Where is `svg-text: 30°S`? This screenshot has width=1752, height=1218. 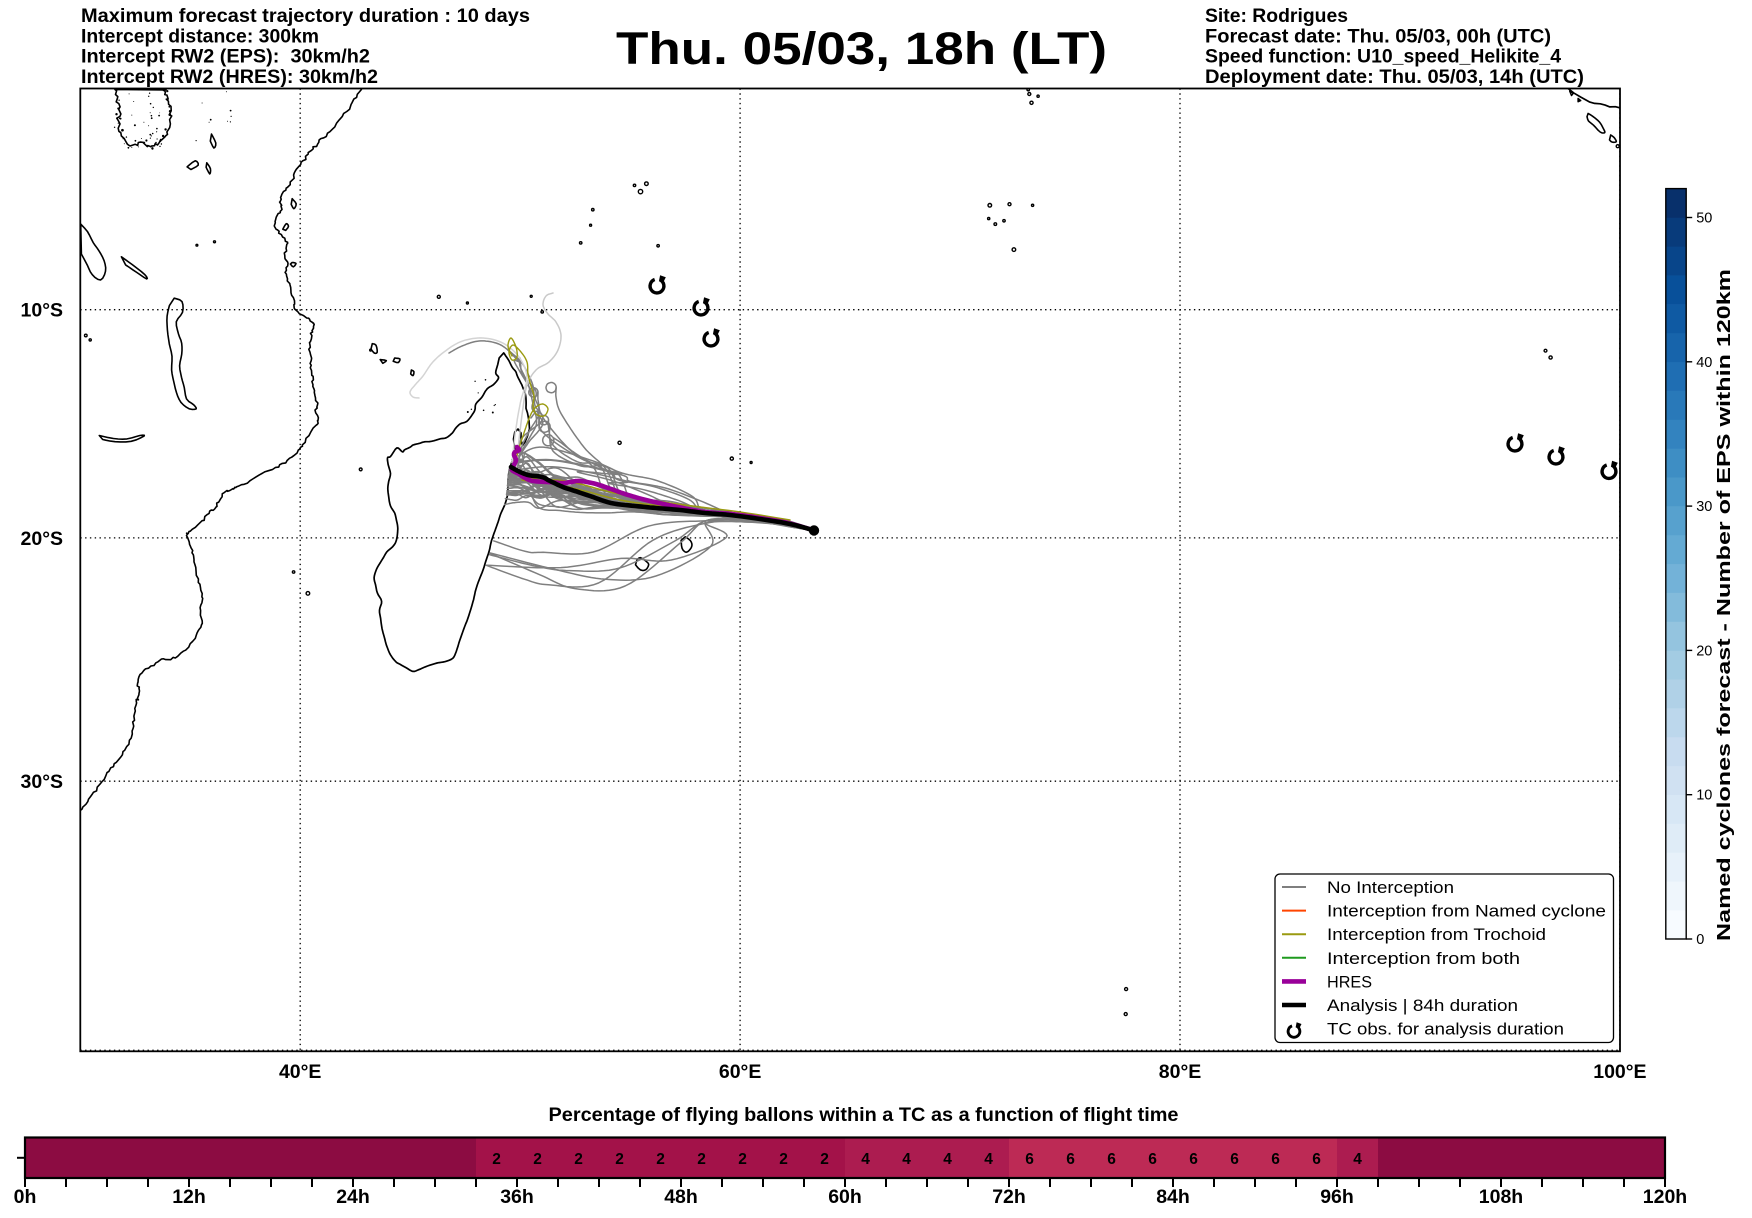
svg-text: 30°S is located at coordinates (42, 782).